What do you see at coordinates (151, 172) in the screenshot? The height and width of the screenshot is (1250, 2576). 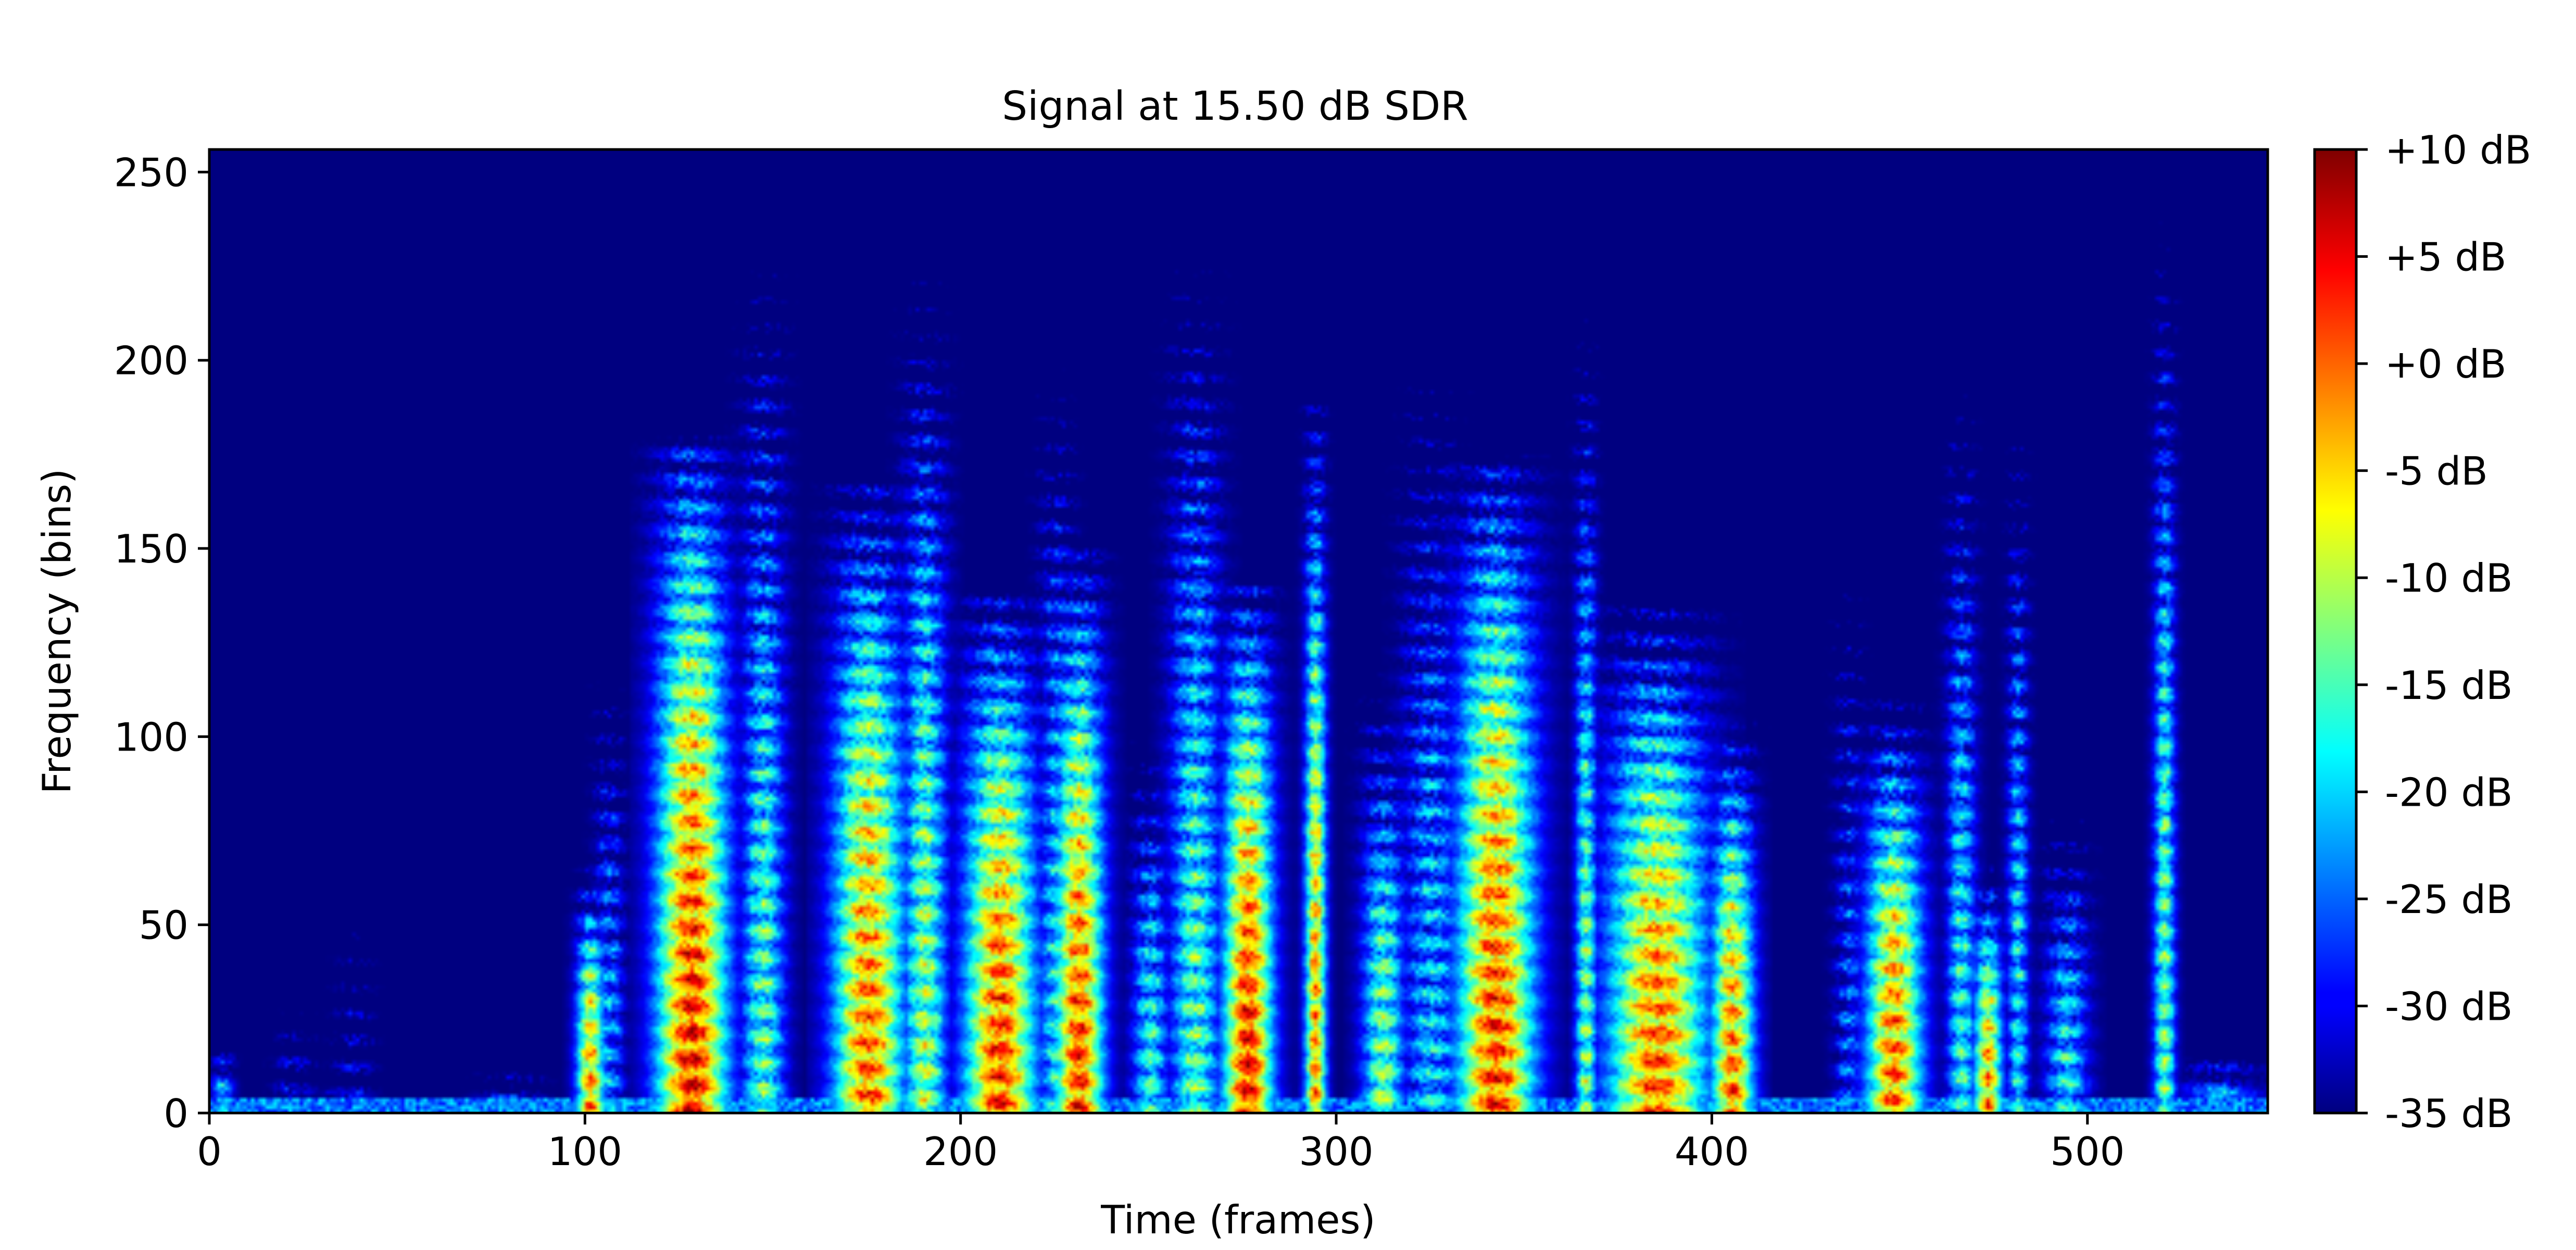 I see `y-tick-label: 250` at bounding box center [151, 172].